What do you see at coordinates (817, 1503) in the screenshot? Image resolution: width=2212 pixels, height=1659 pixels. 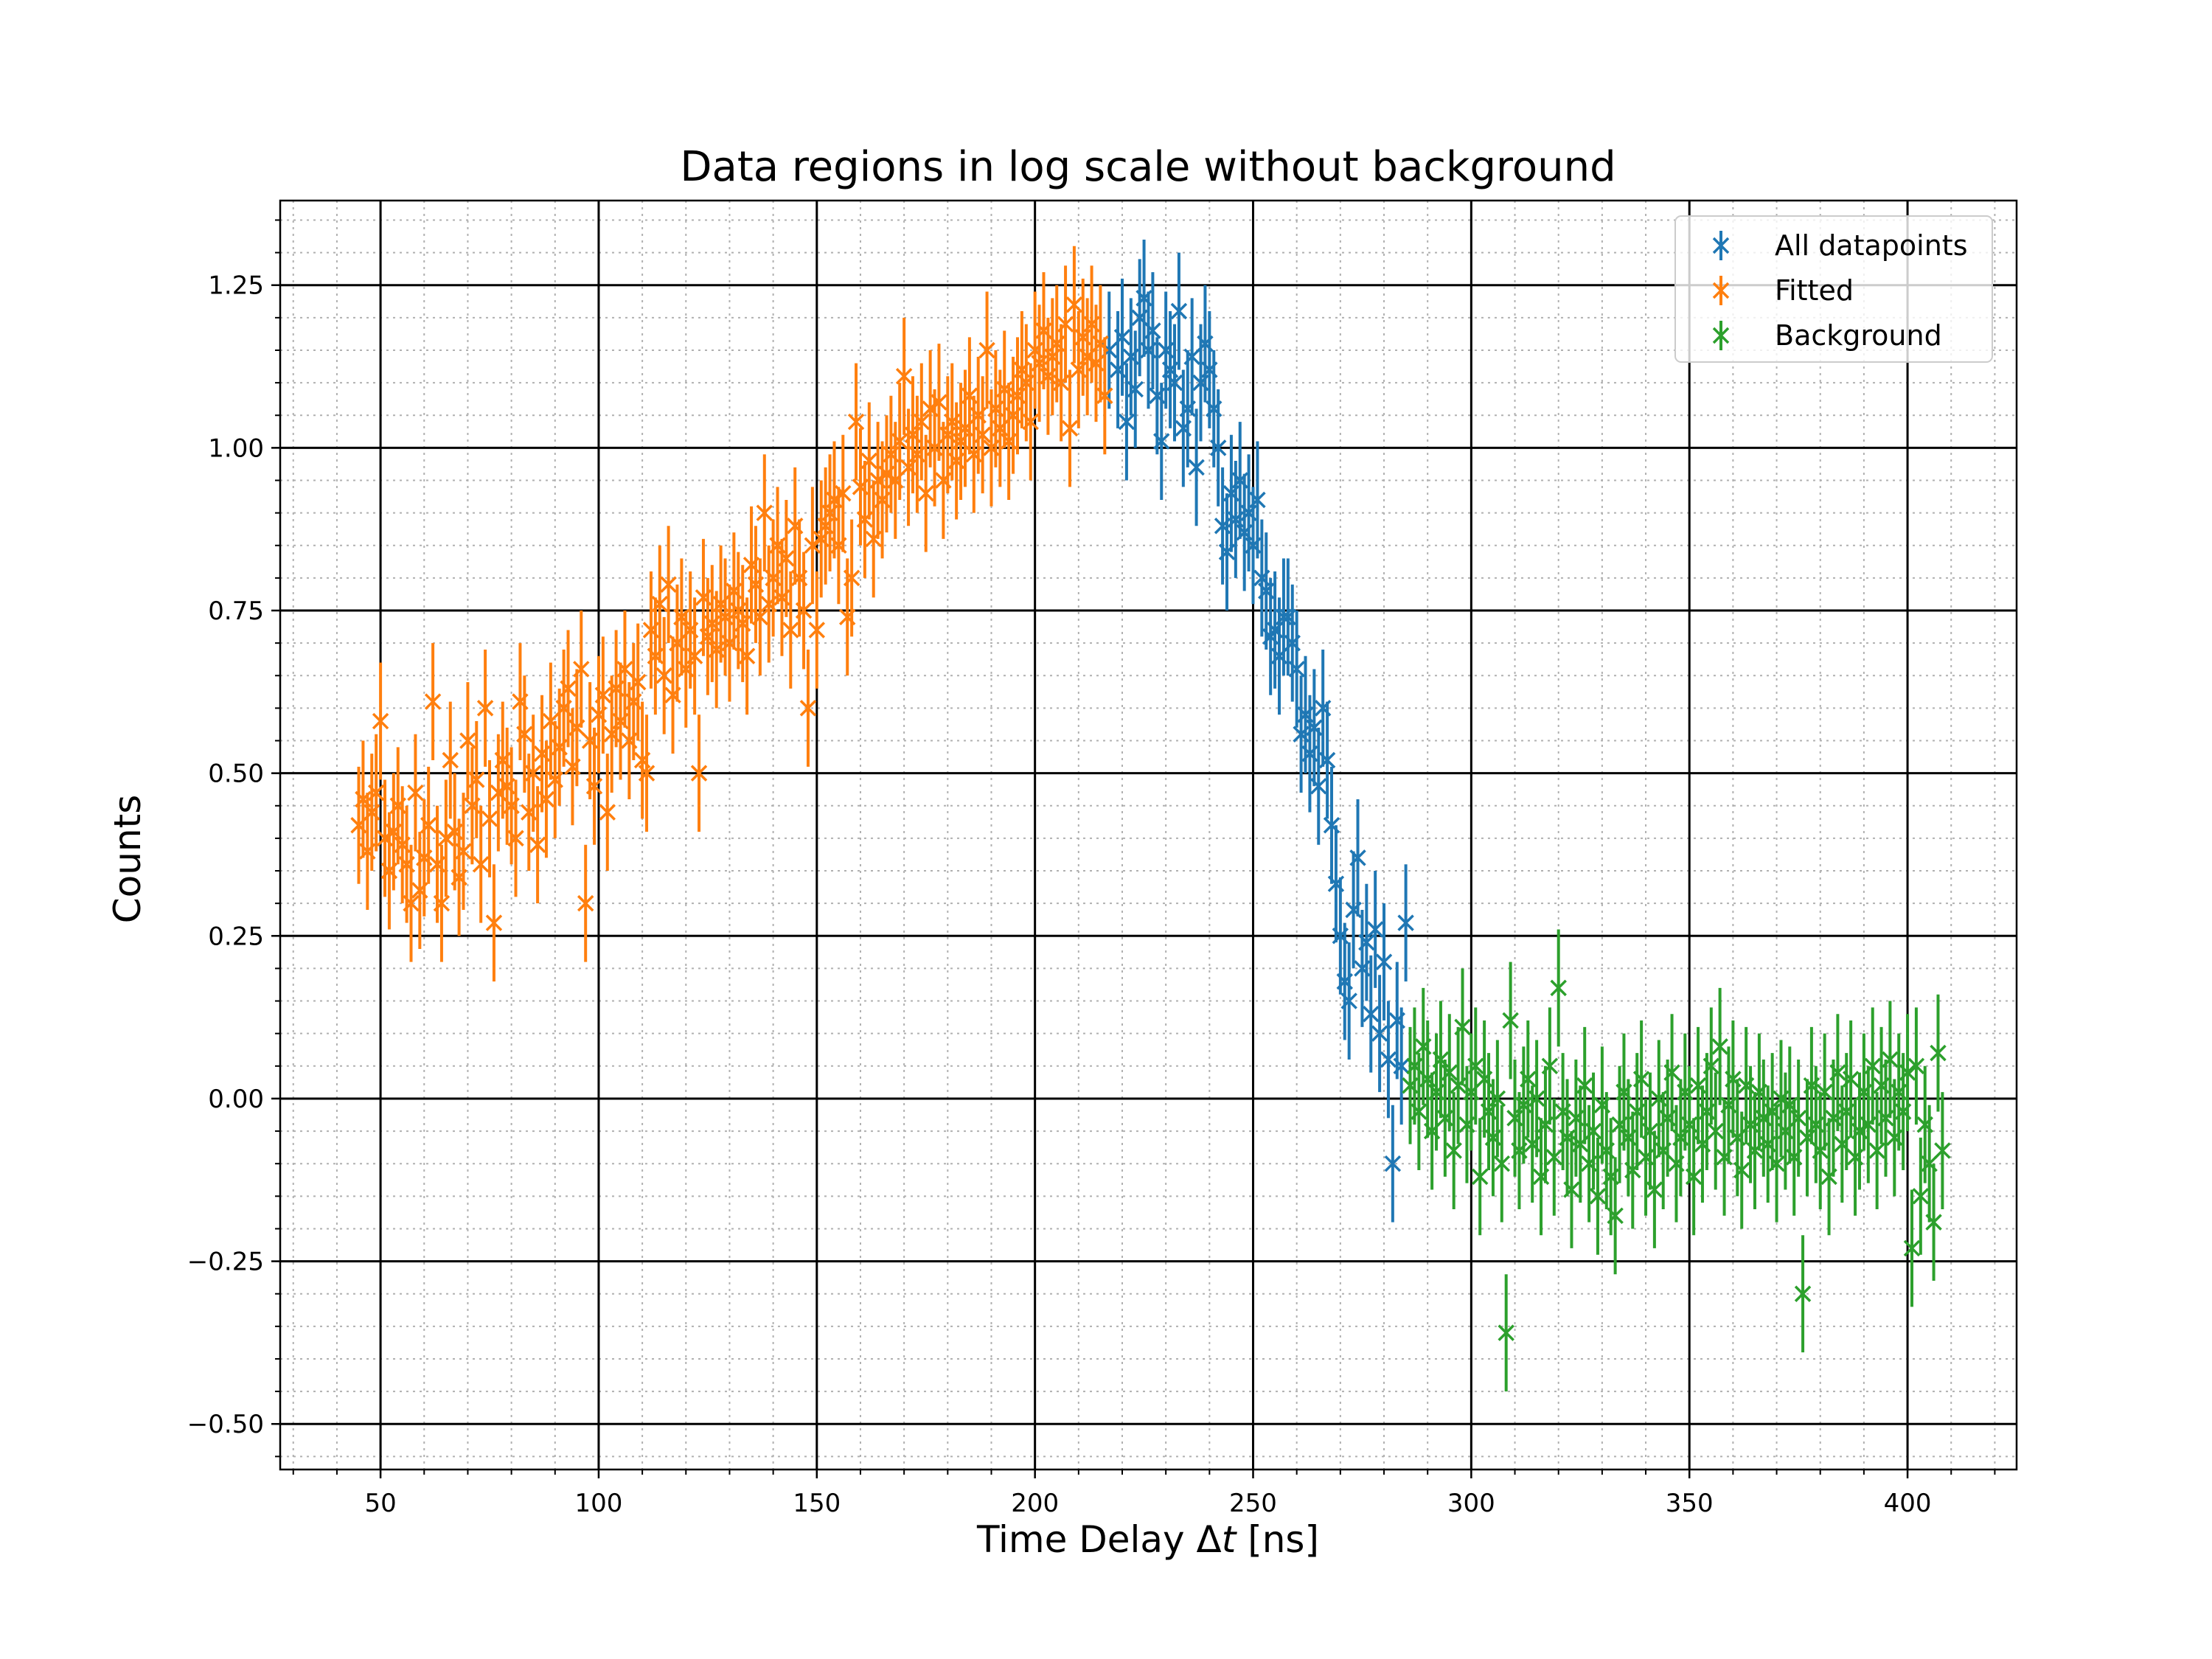 I see `x-tick-label: 150` at bounding box center [817, 1503].